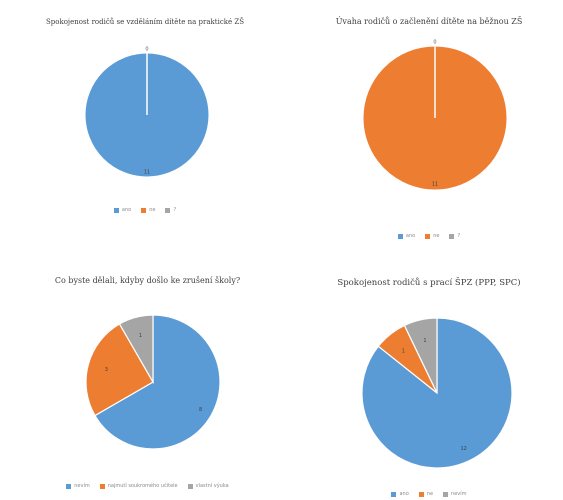 The image size is (563, 500). Describe the element at coordinates (138, 486) in the screenshot. I see `legend-item: najmutí soukromého učitele` at that location.